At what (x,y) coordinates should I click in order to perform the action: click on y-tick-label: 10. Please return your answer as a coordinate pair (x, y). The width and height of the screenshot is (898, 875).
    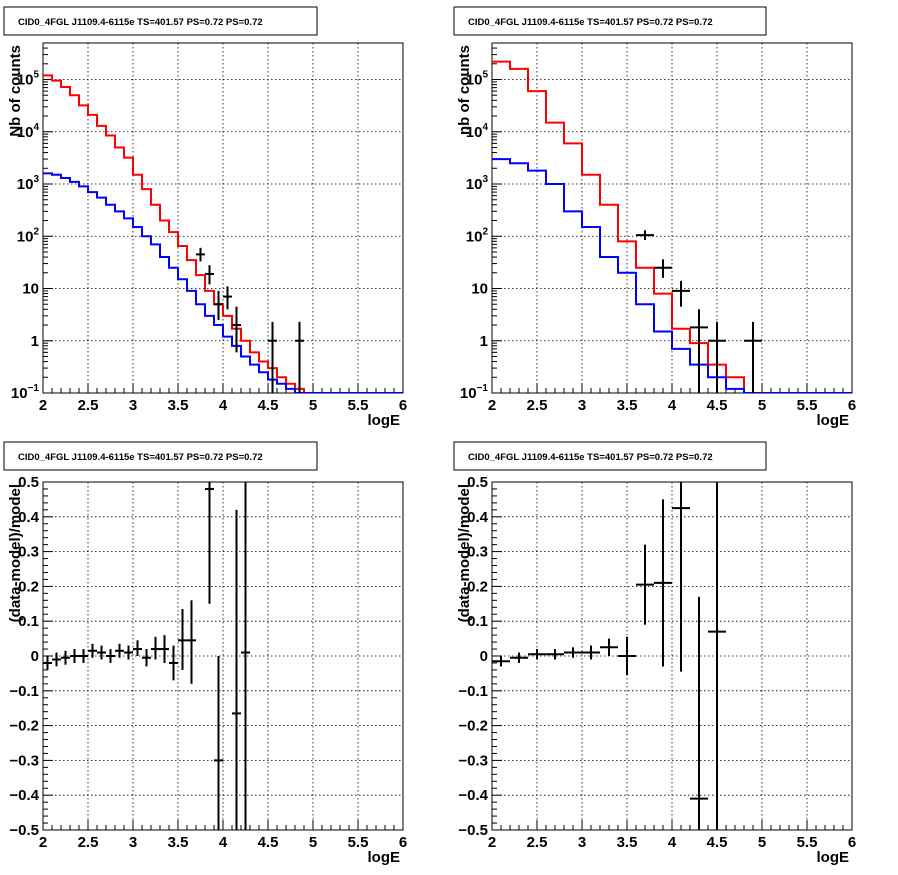
    Looking at the image, I should click on (479, 289).